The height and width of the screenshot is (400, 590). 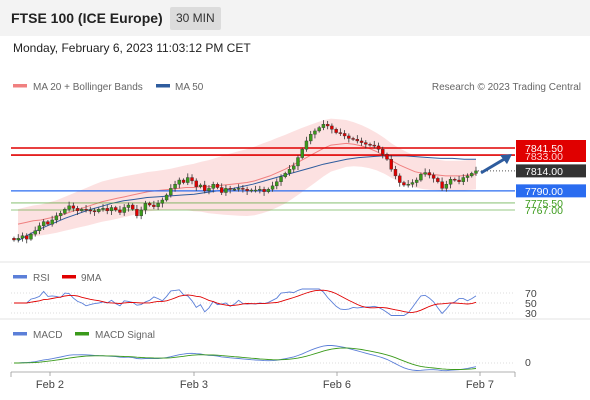 I want to click on x-axis-tick-label: Feb 6, so click(x=337, y=385).